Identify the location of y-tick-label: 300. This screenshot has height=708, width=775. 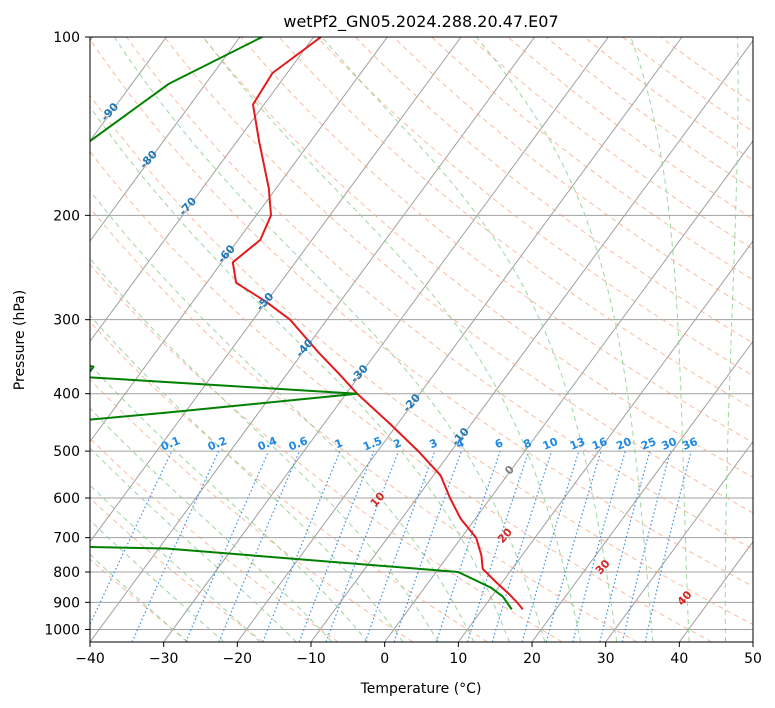
(66, 321).